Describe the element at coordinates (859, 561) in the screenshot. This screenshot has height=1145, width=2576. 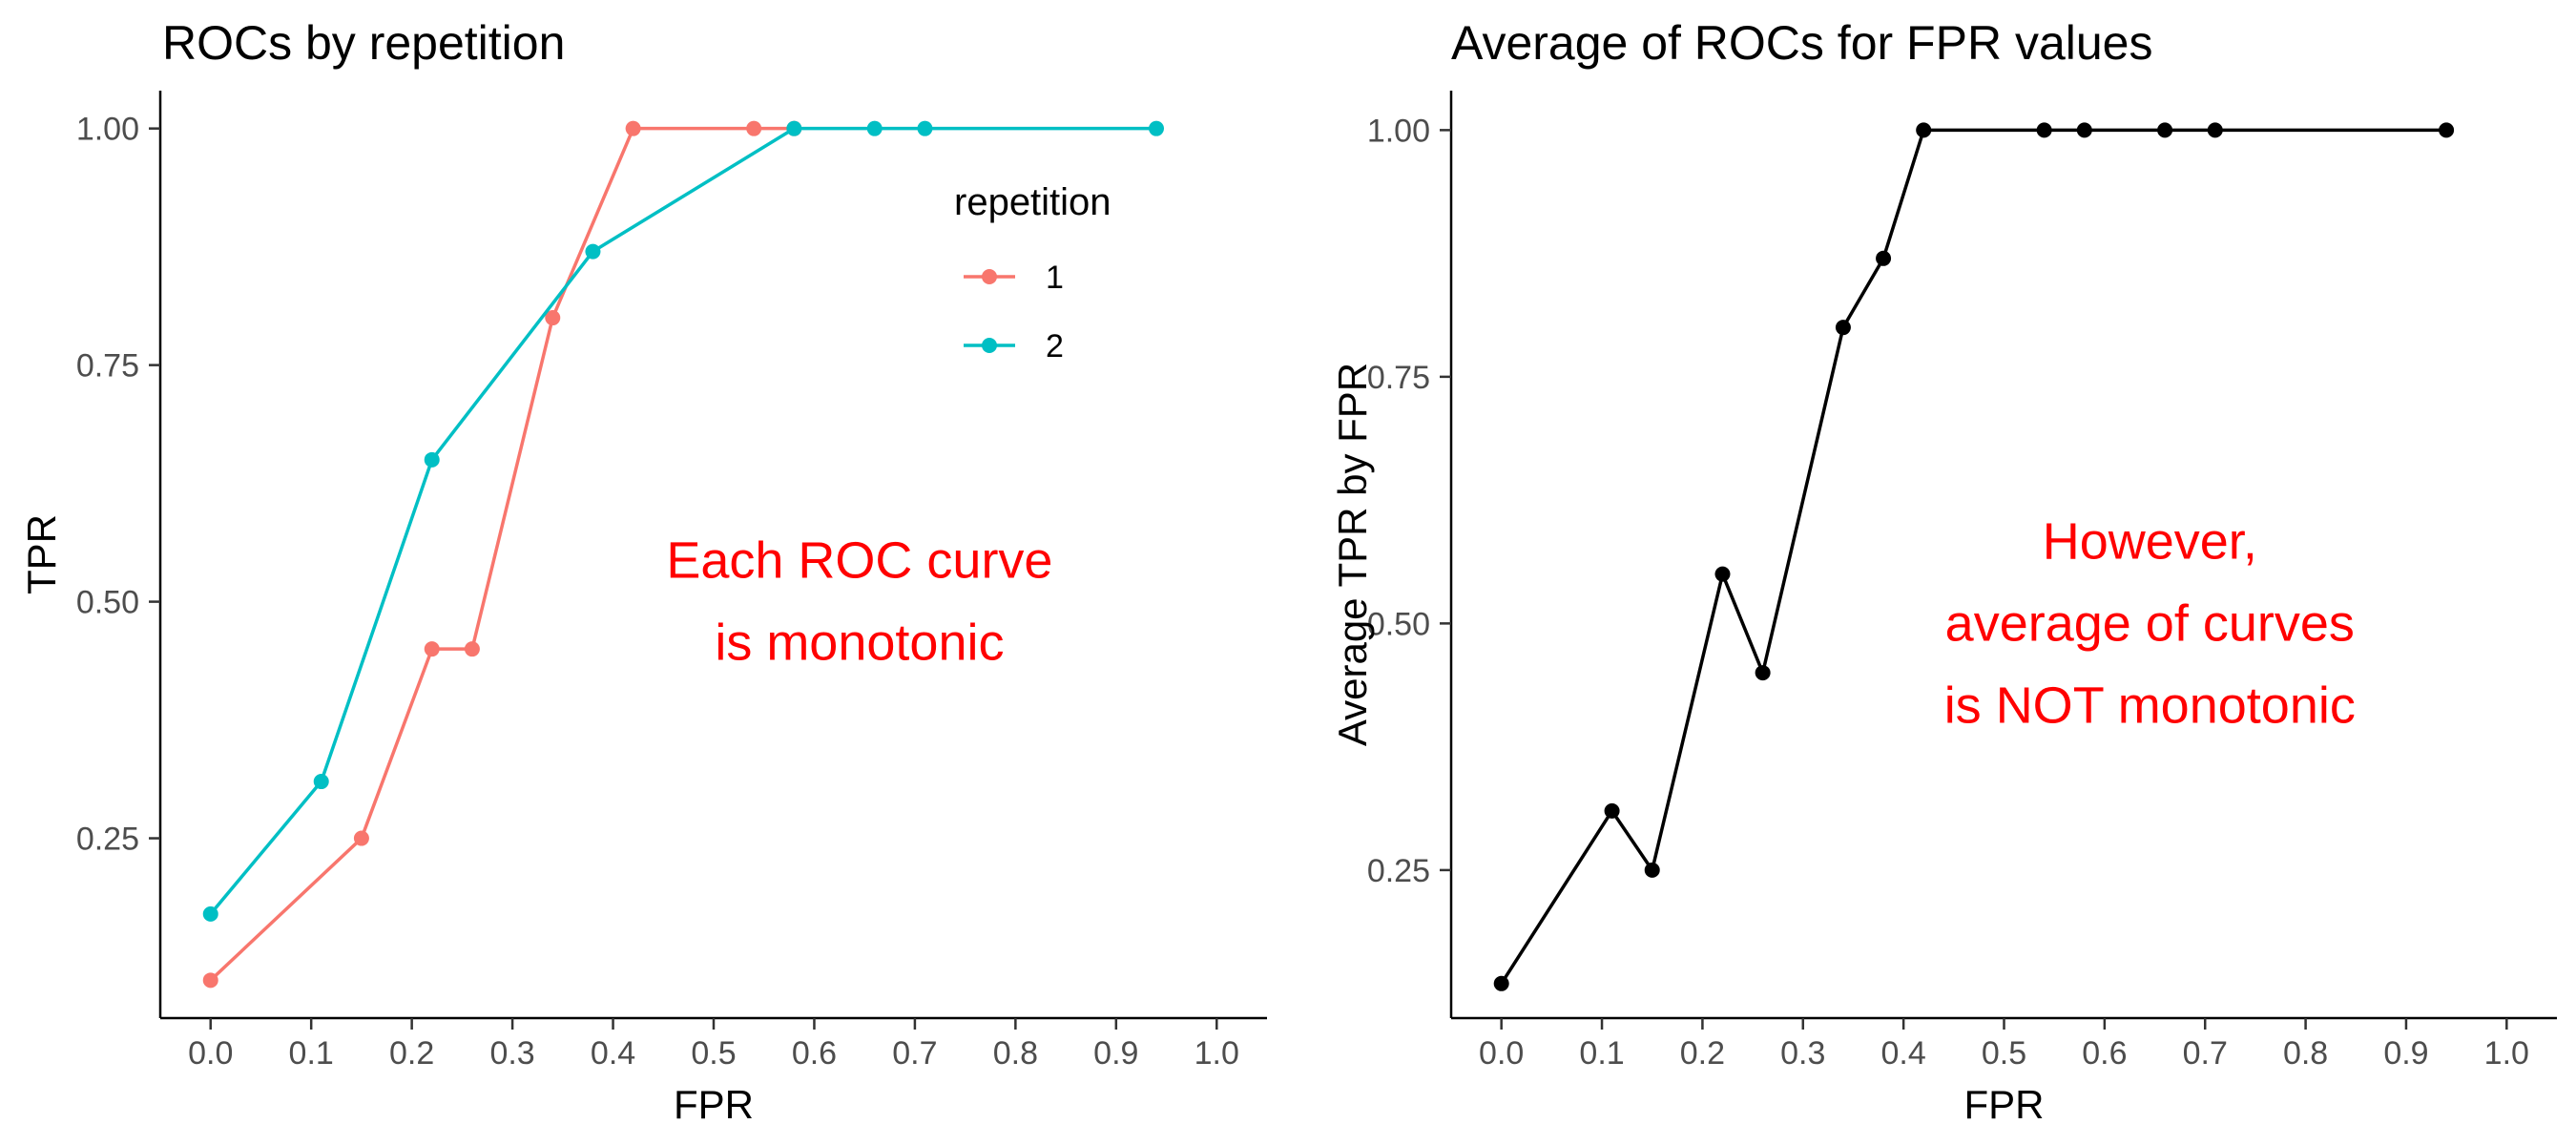
I see `annotation-text: Each ROC curve` at that location.